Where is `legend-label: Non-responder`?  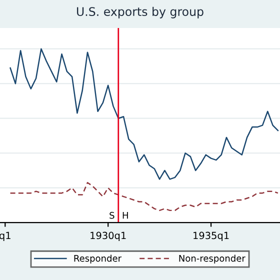
legend-label: Non-responder is located at coordinates (212, 259).